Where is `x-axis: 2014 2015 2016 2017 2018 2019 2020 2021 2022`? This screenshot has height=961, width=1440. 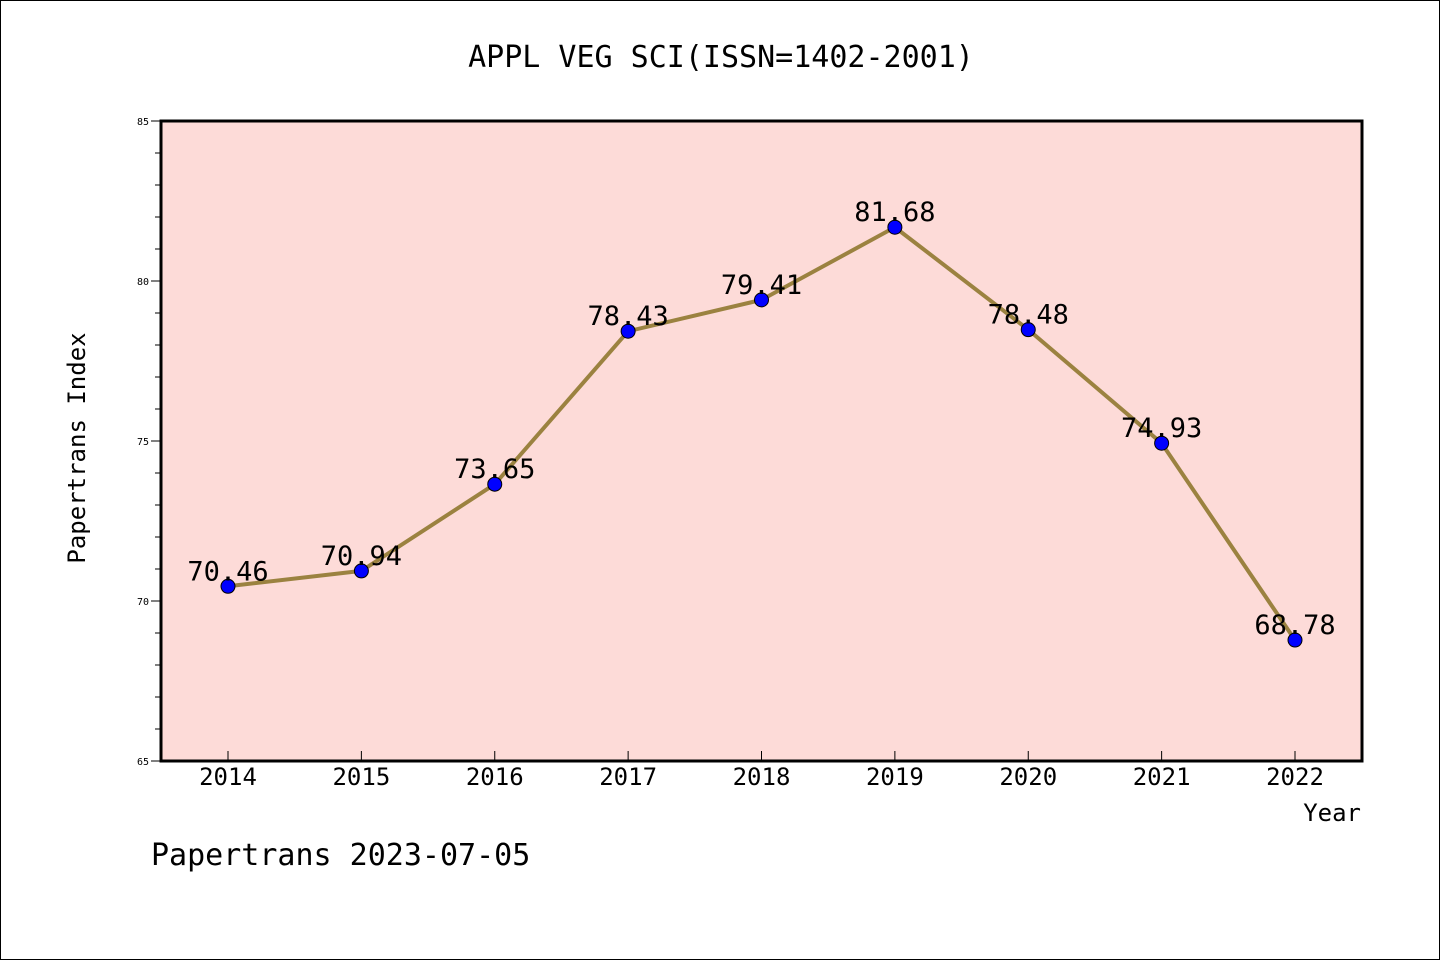
x-axis: 2014 2015 2016 2017 2018 2019 2020 2021 2022 is located at coordinates (761, 771).